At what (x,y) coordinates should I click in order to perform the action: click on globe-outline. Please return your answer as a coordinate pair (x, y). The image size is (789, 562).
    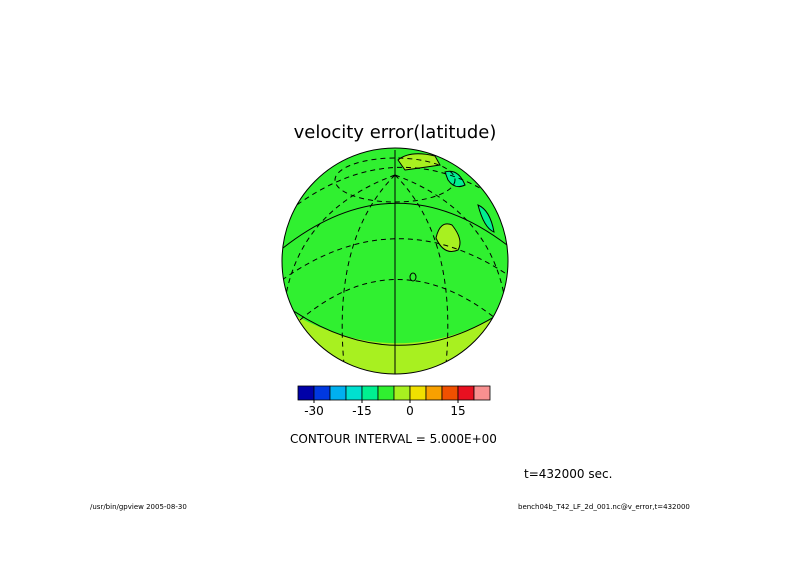
    Looking at the image, I should click on (395, 261).